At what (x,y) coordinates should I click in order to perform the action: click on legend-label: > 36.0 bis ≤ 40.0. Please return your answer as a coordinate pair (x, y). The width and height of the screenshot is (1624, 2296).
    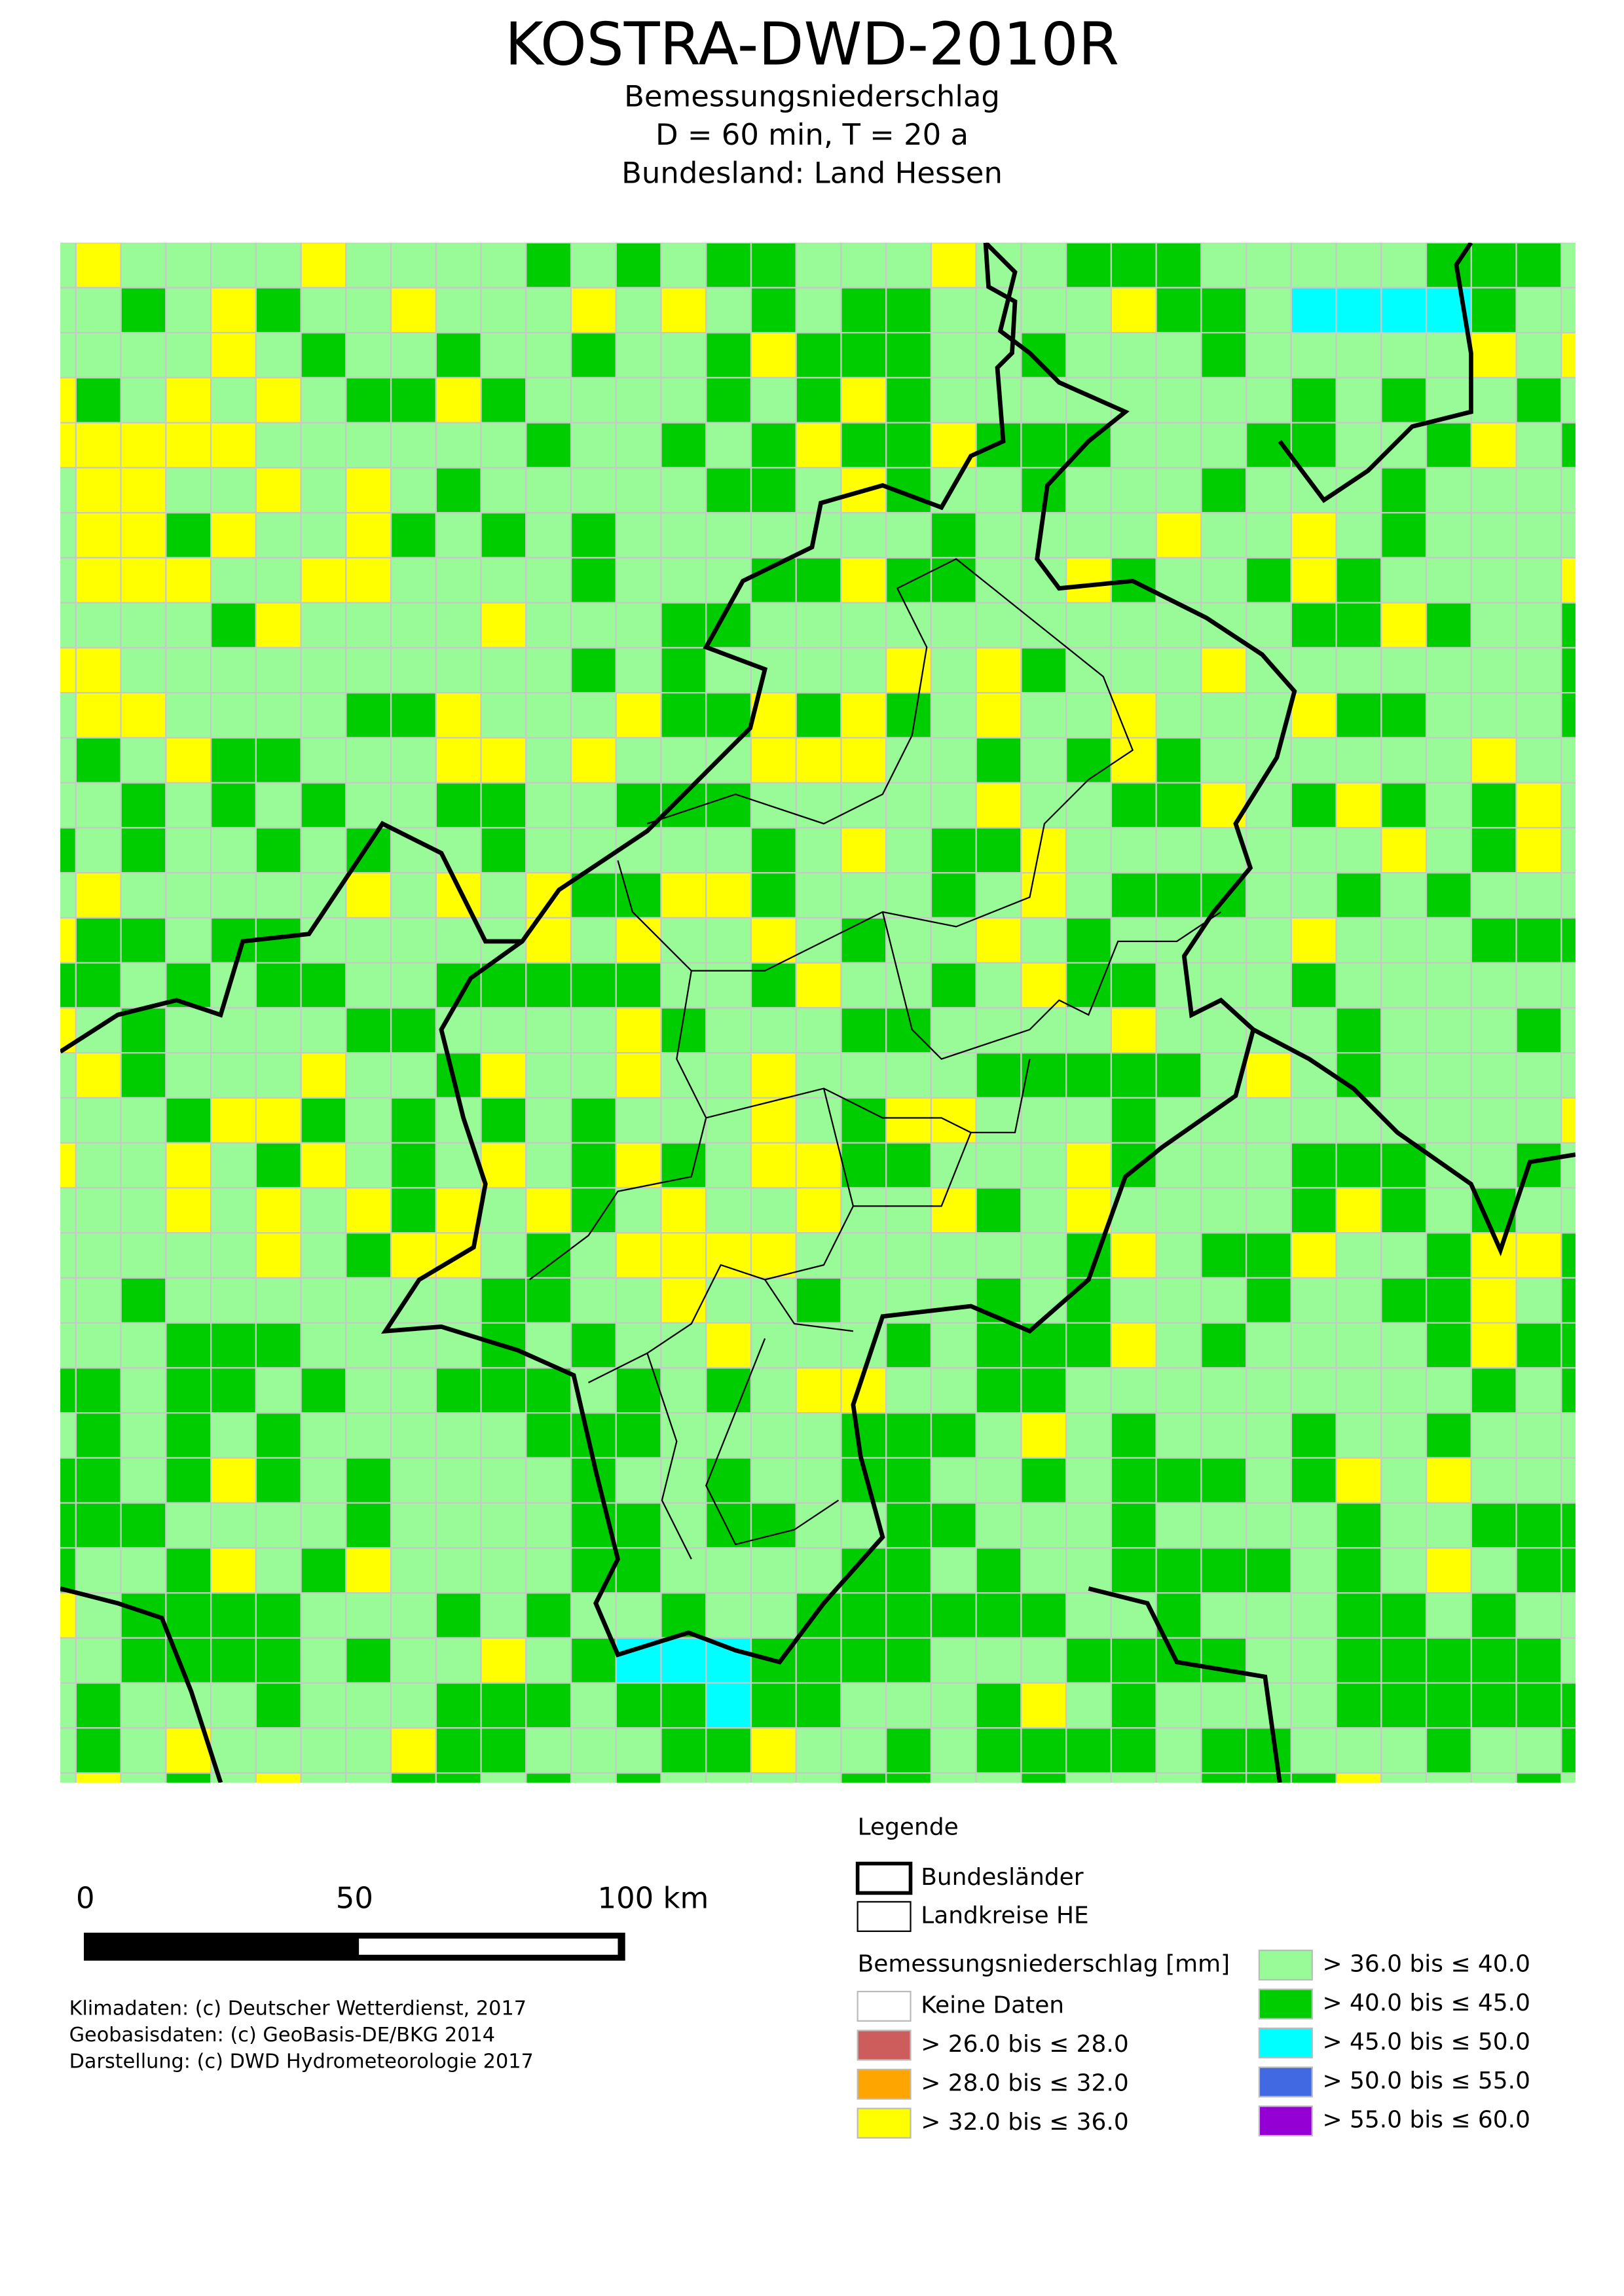
    Looking at the image, I should click on (1426, 1964).